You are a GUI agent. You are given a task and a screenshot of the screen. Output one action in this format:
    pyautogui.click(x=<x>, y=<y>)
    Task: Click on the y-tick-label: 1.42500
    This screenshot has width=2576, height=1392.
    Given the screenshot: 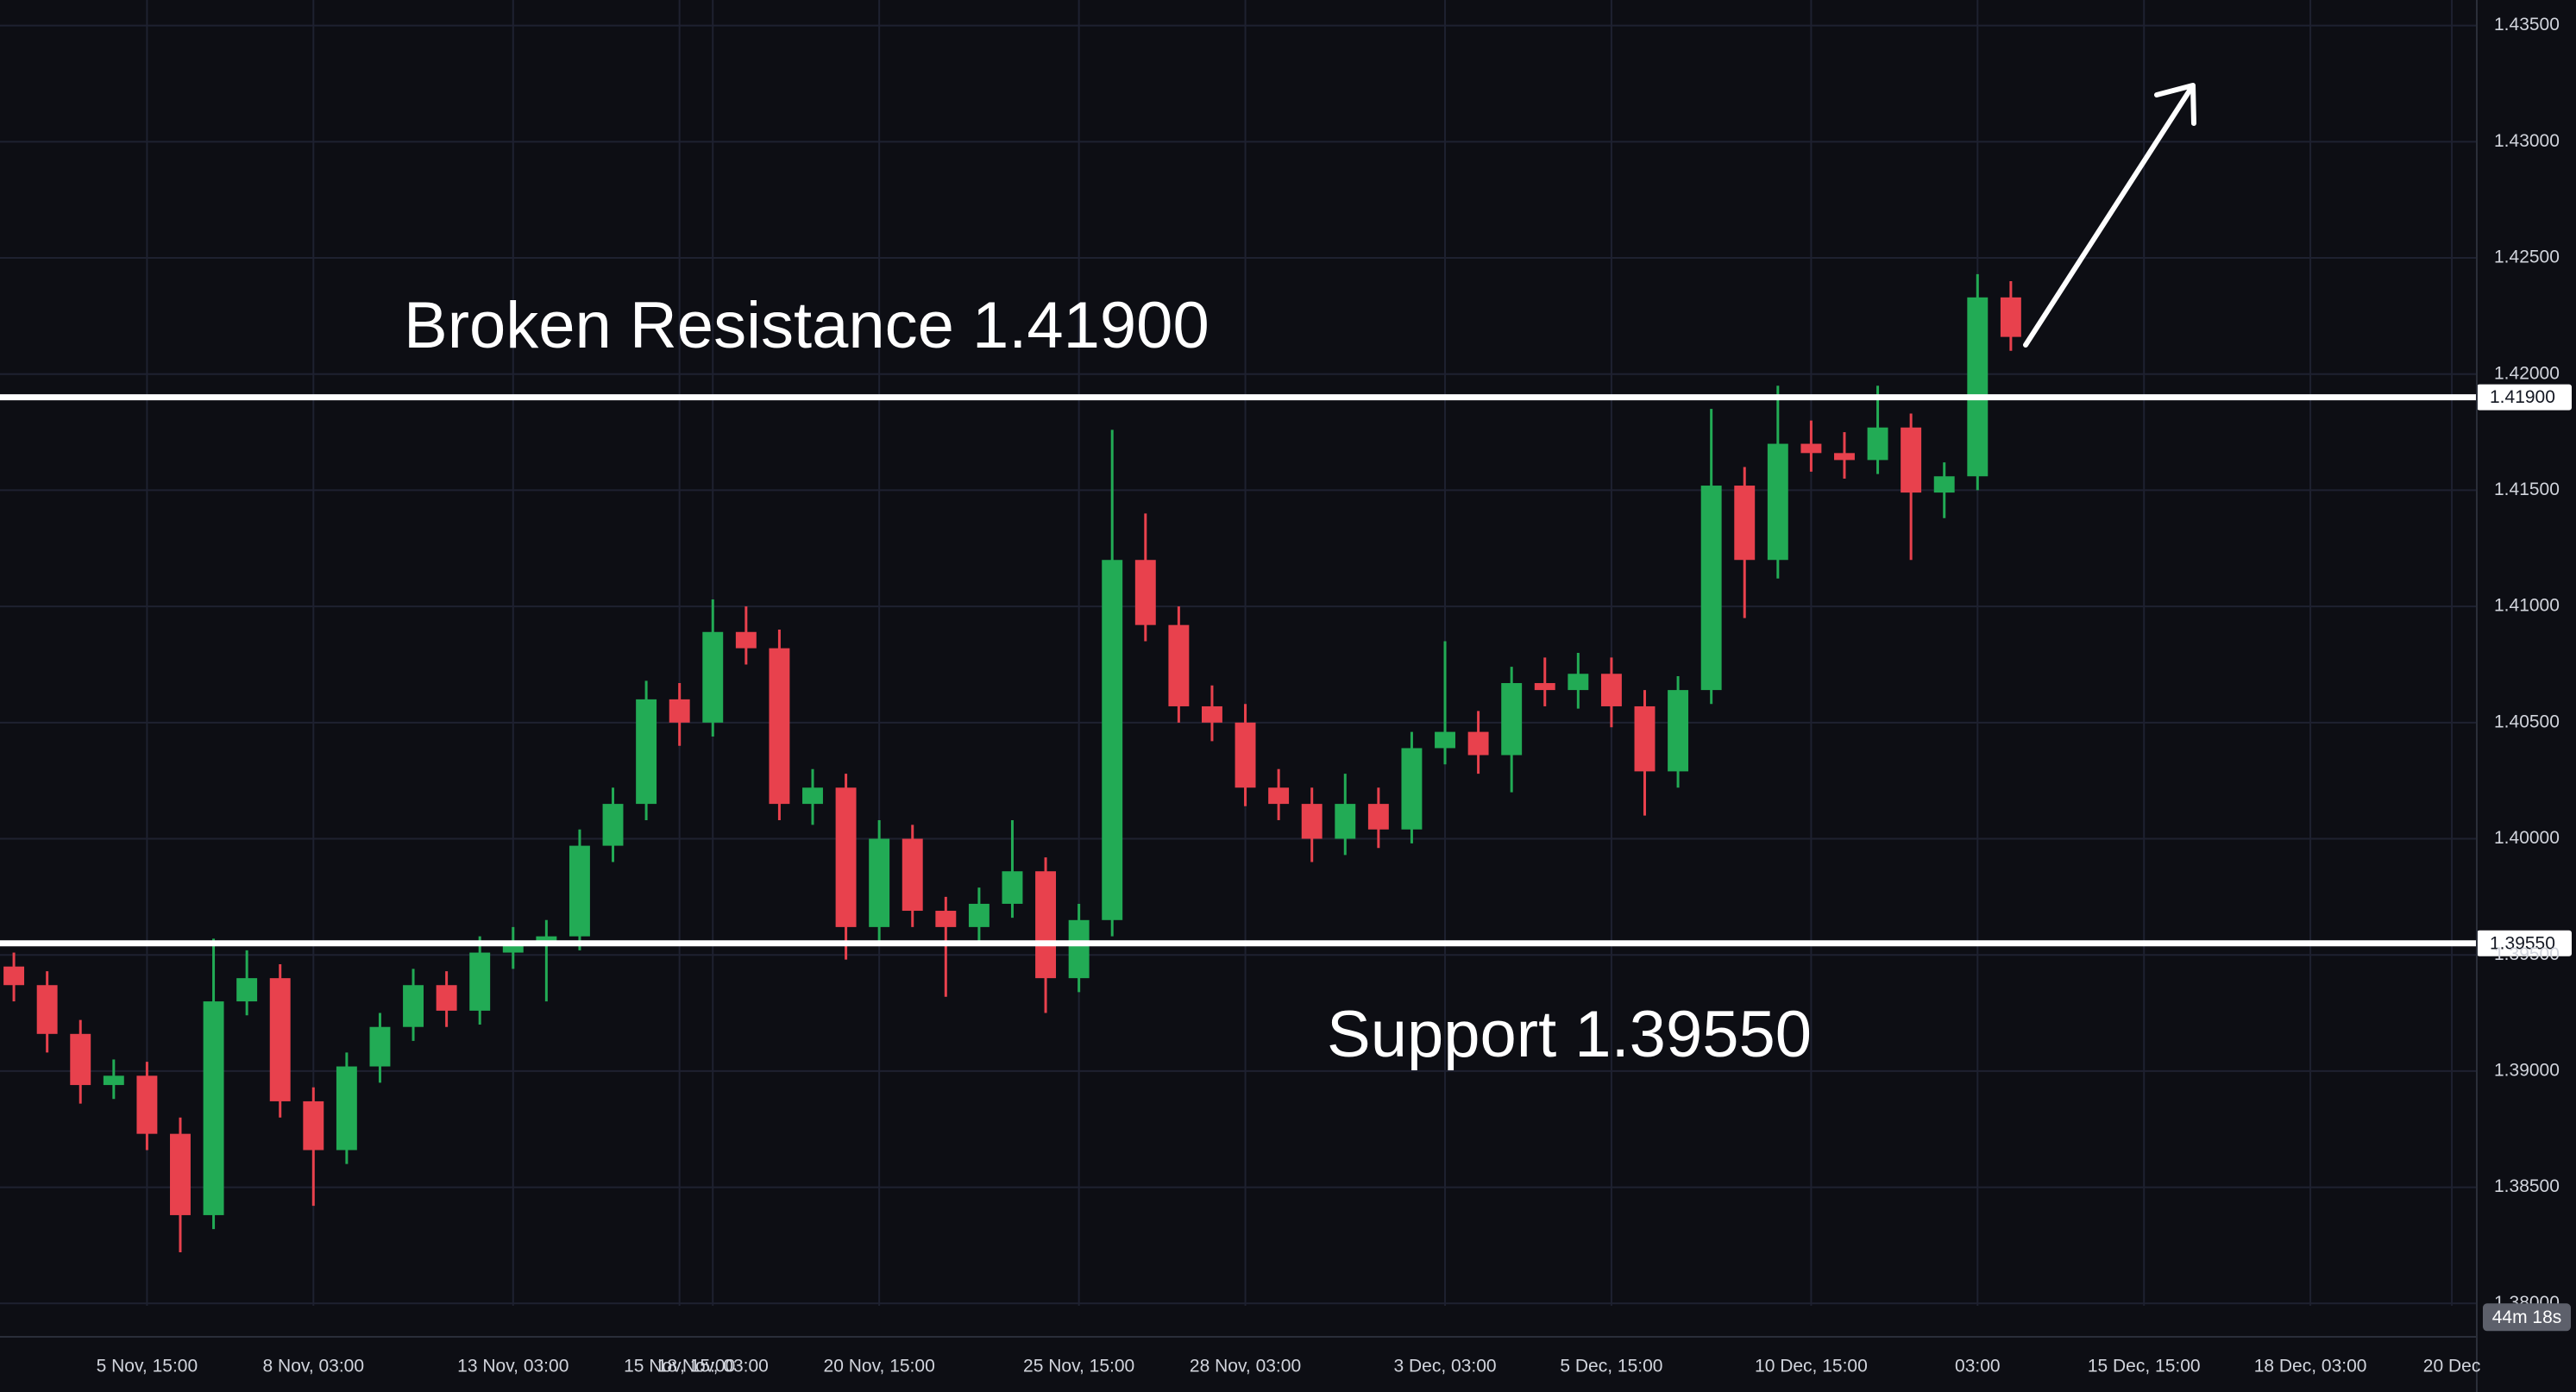 What is the action you would take?
    pyautogui.click(x=2527, y=257)
    